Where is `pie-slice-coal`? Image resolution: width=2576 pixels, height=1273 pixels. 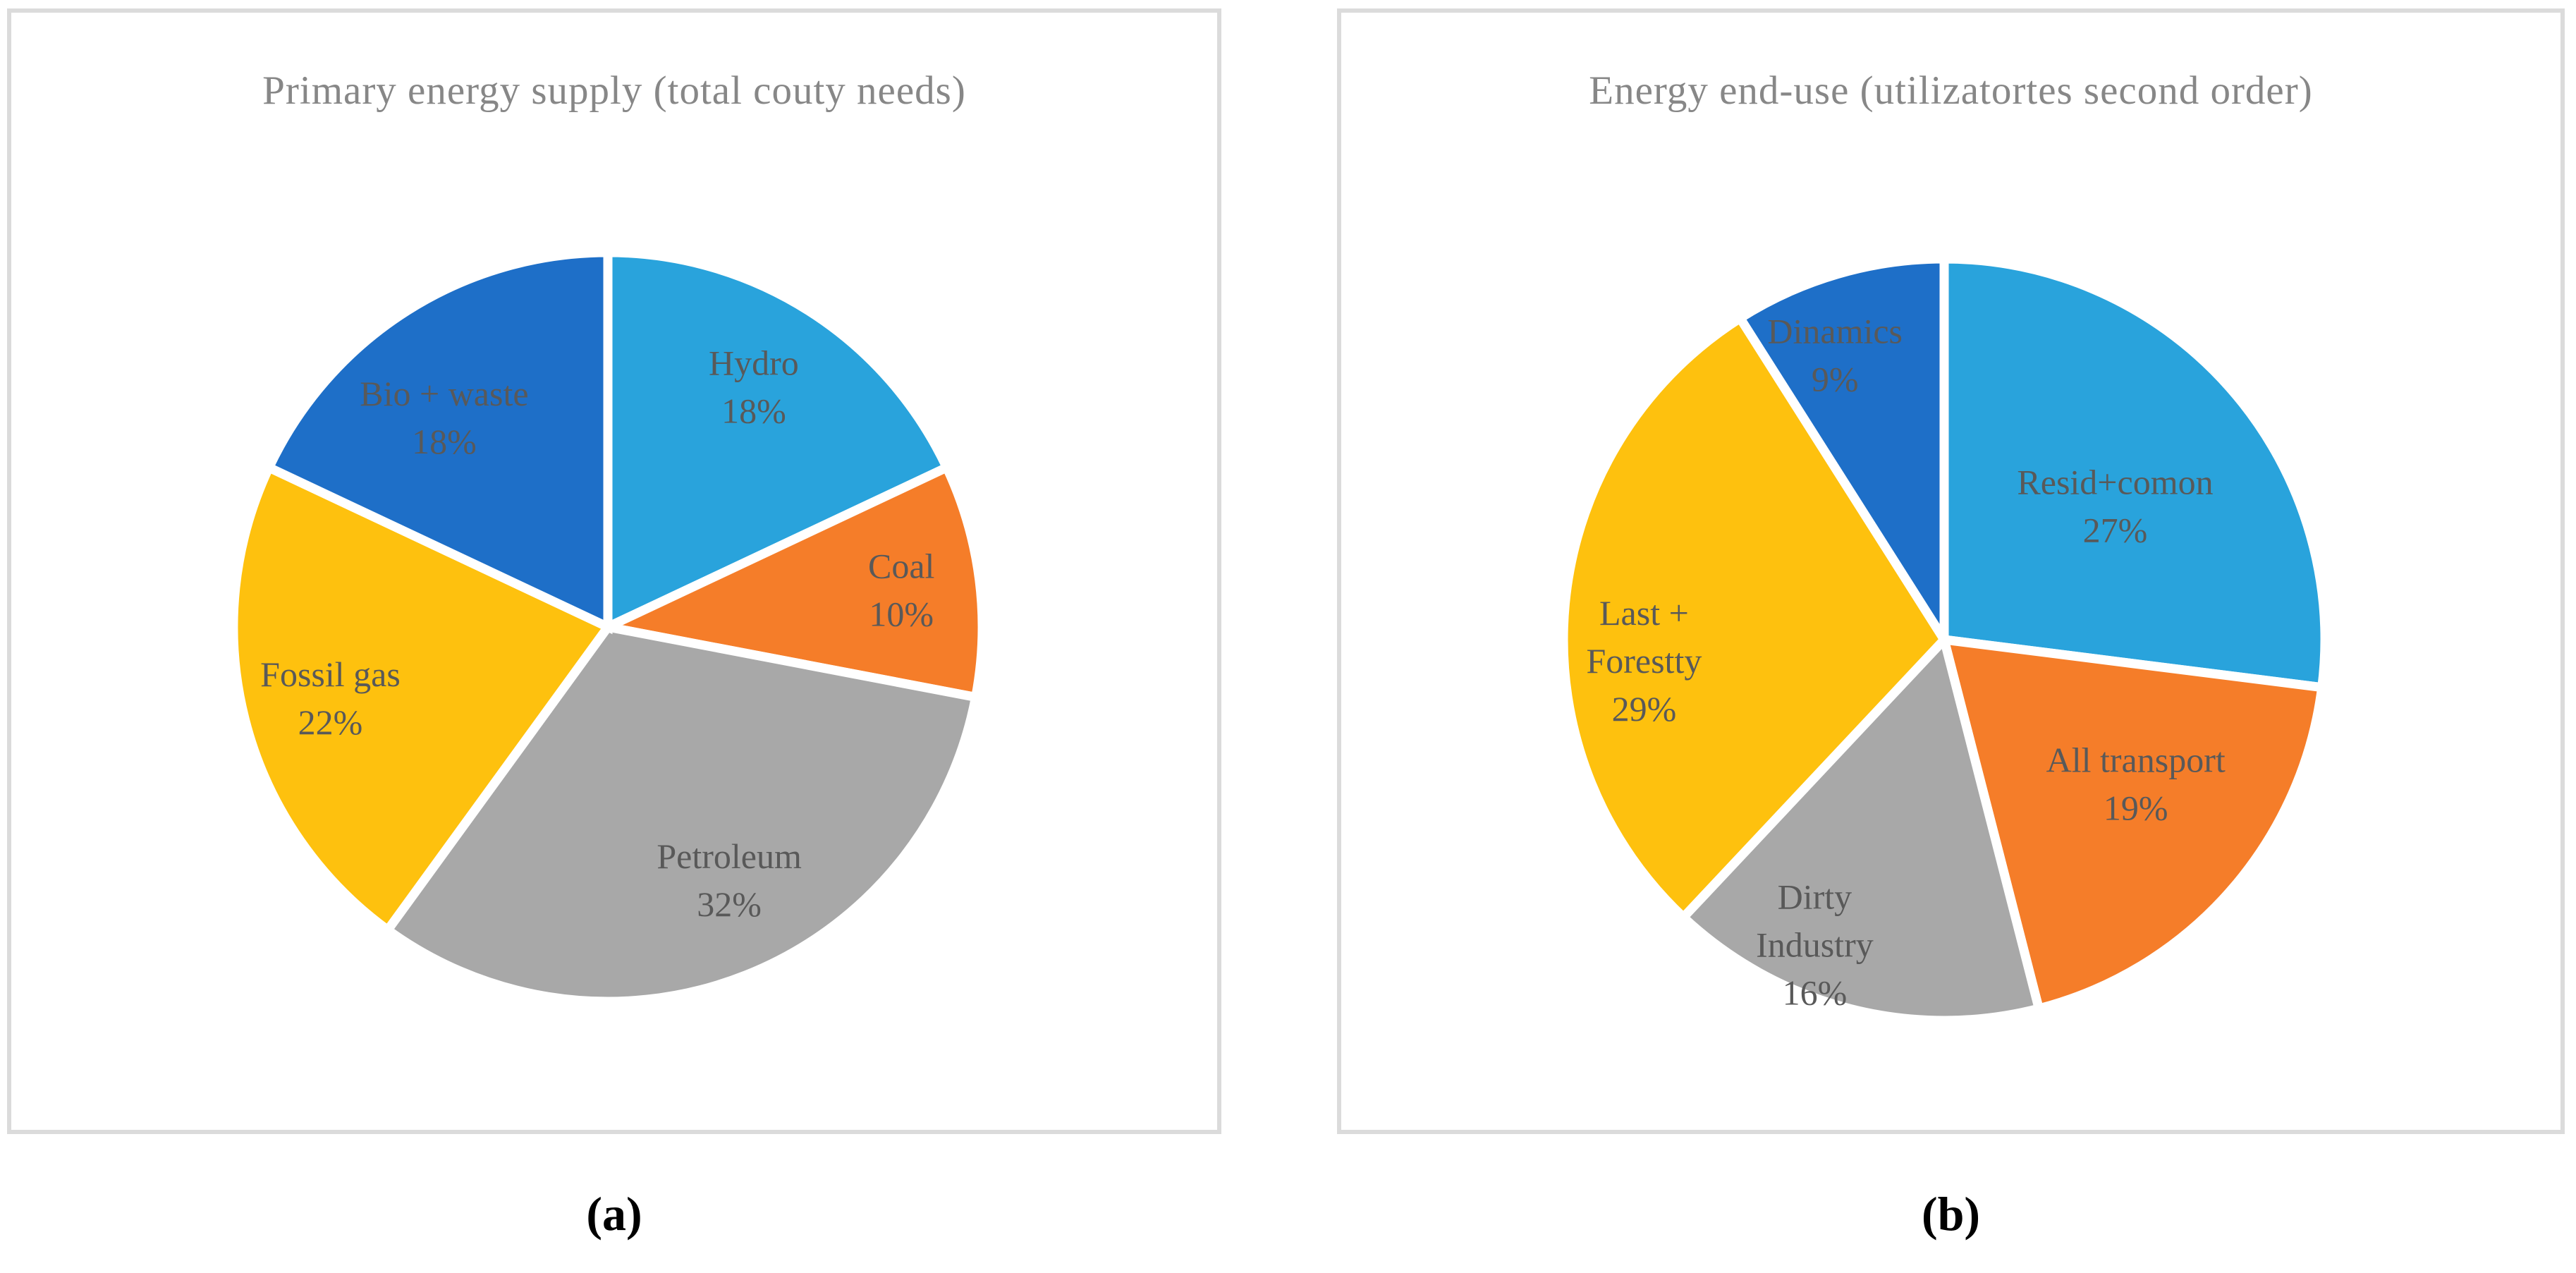 pie-slice-coal is located at coordinates (790, 582).